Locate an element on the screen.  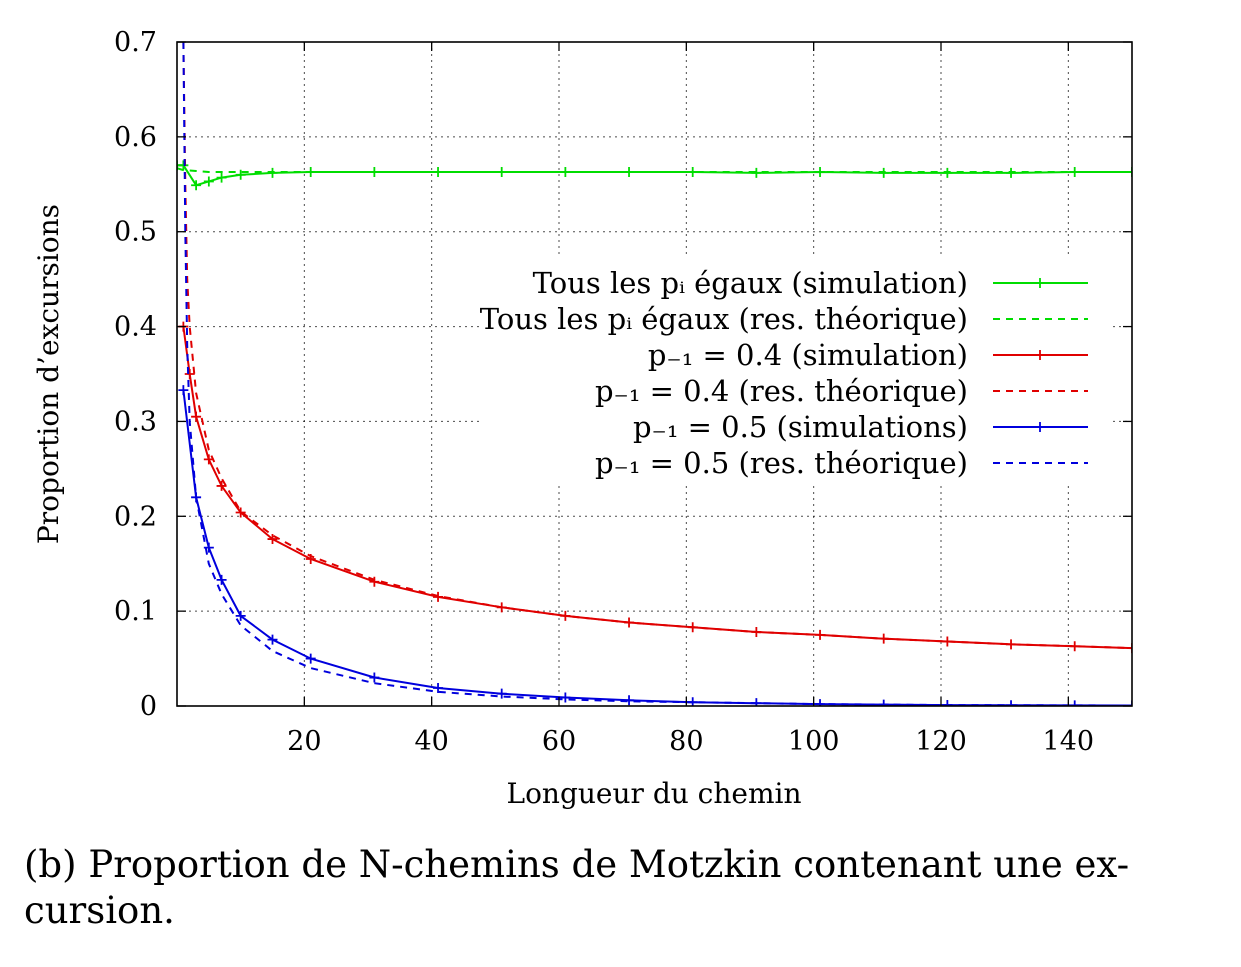
x-tick-label: 20 is located at coordinates (304, 741).